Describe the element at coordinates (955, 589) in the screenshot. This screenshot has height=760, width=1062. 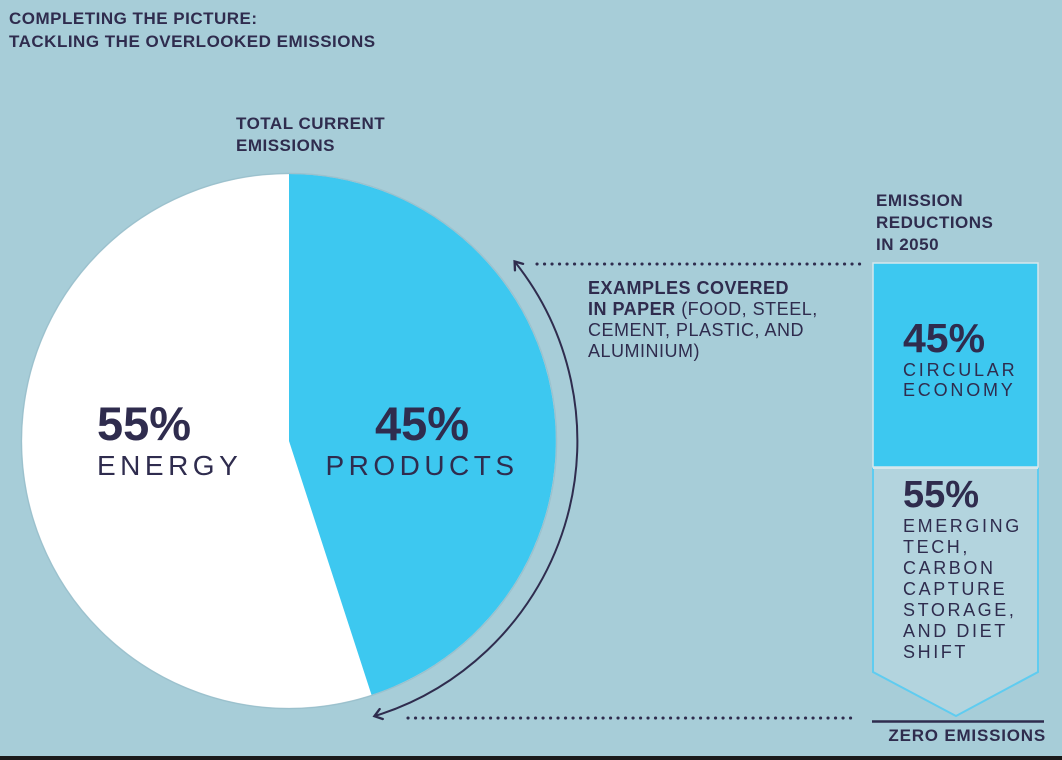
I see `emerging-line-4: CAPTURE` at that location.